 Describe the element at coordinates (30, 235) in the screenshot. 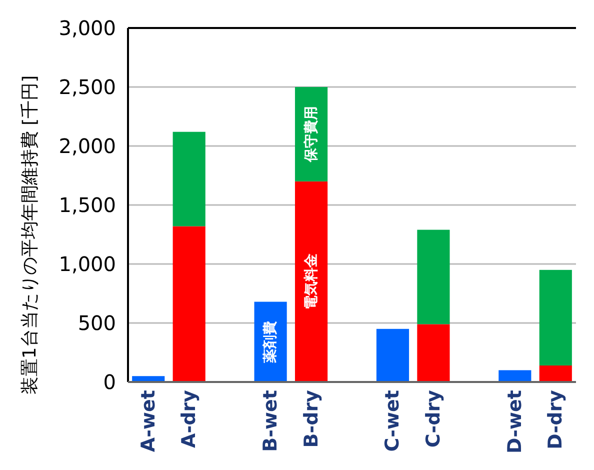

I see `y-axis-title: 装置1台当たりの平均年間維持費 [千円]` at that location.